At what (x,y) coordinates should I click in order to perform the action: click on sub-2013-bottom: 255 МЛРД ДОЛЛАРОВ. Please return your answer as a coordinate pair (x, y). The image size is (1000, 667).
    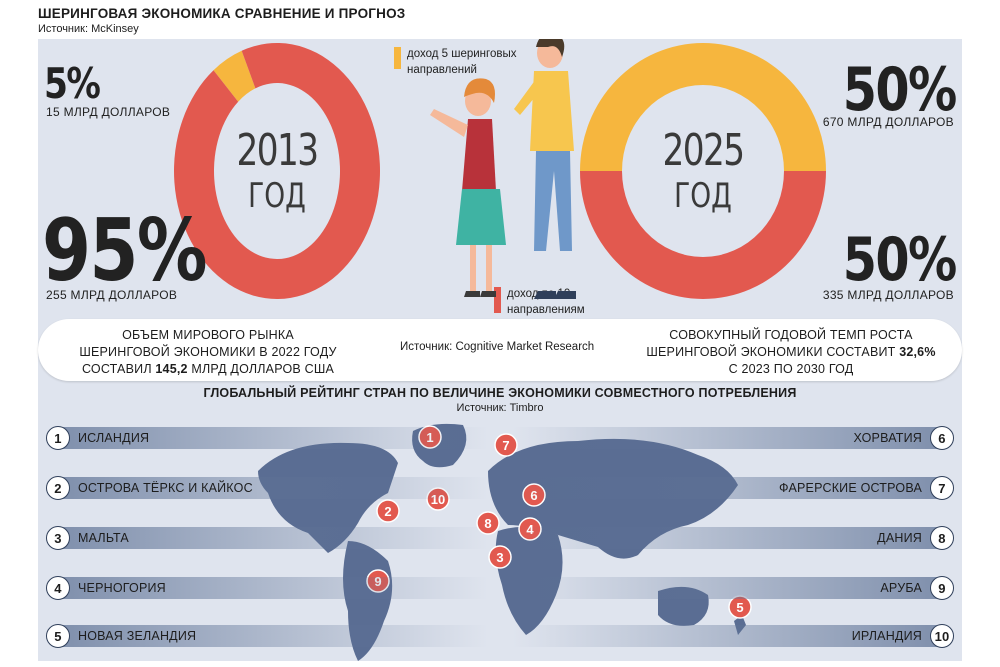
    Looking at the image, I should click on (112, 295).